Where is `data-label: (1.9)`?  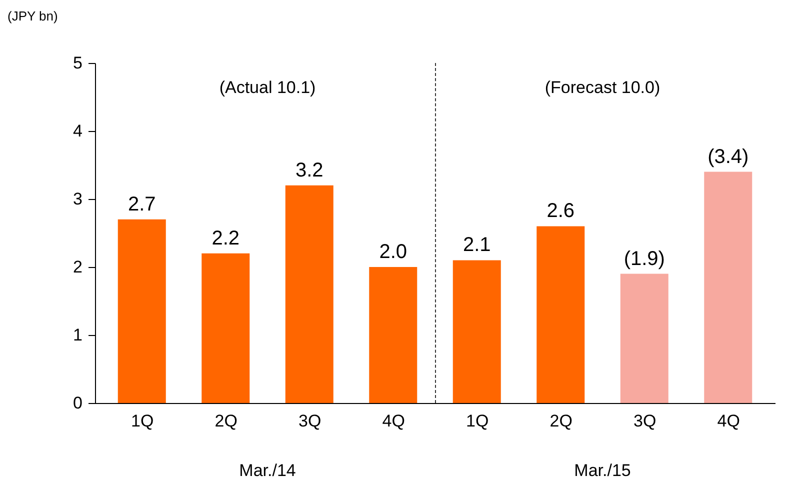
data-label: (1.9) is located at coordinates (644, 259).